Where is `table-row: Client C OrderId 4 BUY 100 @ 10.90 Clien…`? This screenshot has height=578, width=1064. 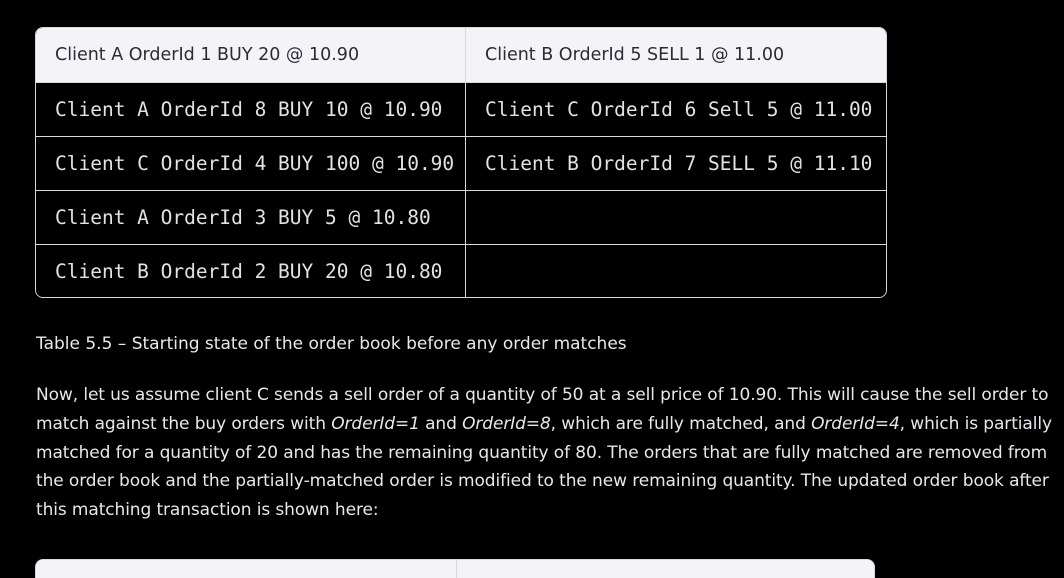 table-row: Client C OrderId 4 BUY 100 @ 10.90 Clien… is located at coordinates (461, 163).